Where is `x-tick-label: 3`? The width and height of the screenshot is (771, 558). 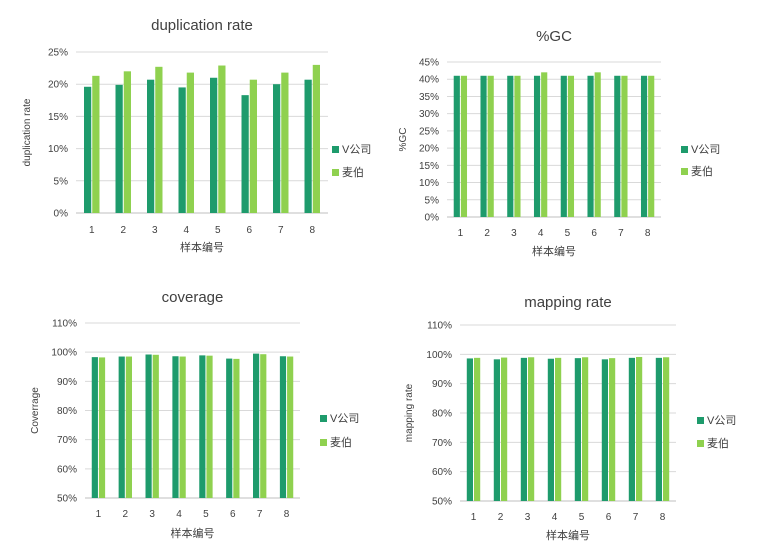 x-tick-label: 3 is located at coordinates (152, 514).